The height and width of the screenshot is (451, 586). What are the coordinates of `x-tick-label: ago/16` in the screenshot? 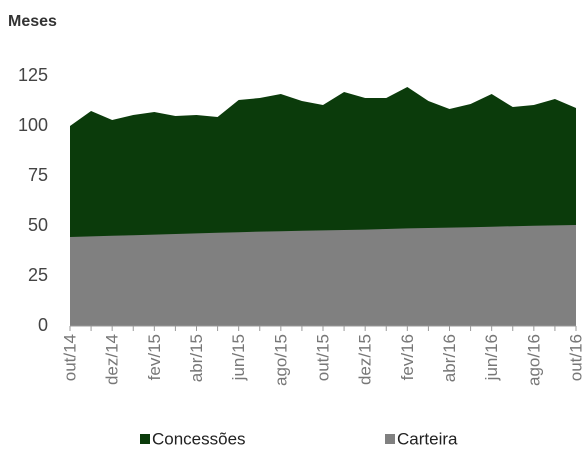 It's located at (533, 360).